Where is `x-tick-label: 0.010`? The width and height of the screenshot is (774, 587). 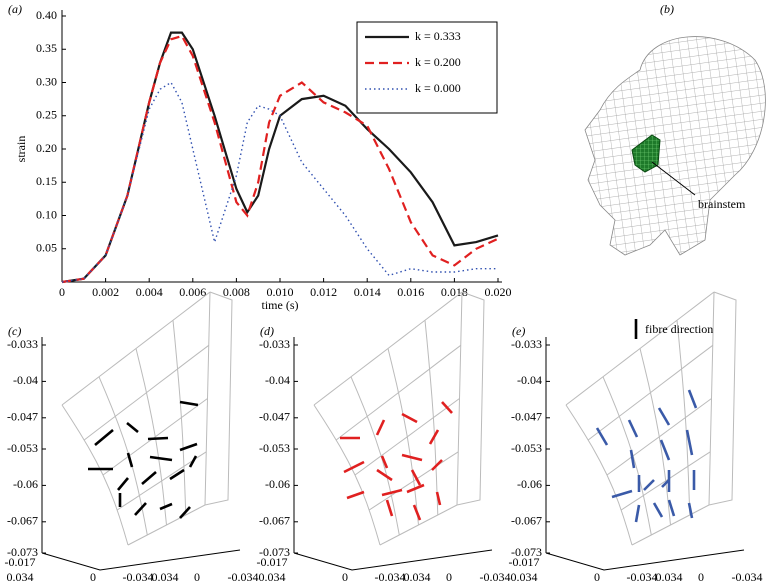 x-tick-label: 0.010 is located at coordinates (280, 292).